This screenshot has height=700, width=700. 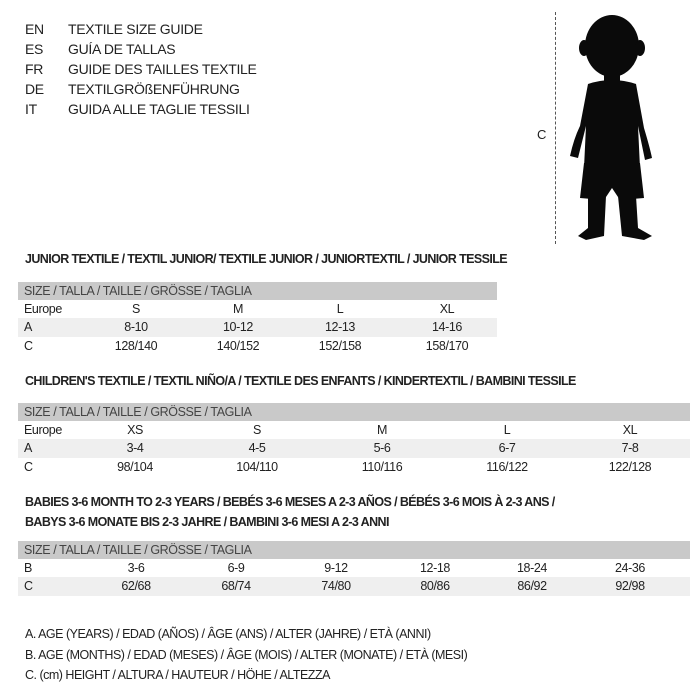 I want to click on cell: 152/158, so click(x=340, y=345).